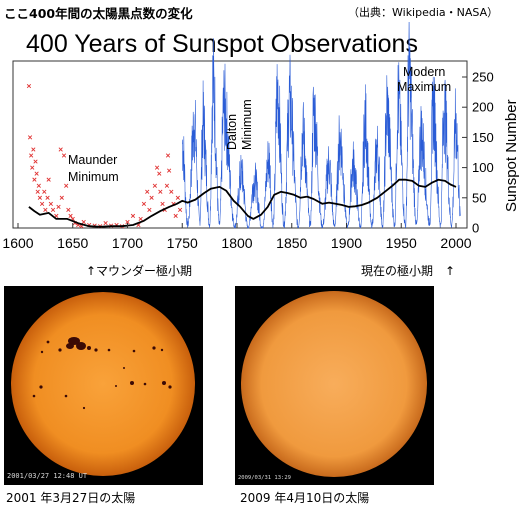 The width and height of the screenshot is (519, 511). What do you see at coordinates (47, 476) in the screenshot?
I see `timestamp-2001: 2001/03/27 12:48 UT` at bounding box center [47, 476].